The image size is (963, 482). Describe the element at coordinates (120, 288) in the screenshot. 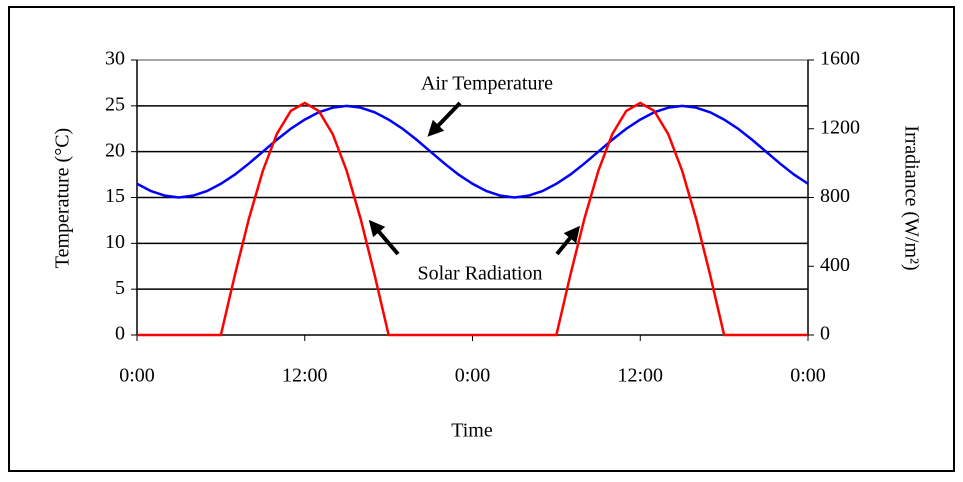

I see `y-tick-label: 5` at that location.